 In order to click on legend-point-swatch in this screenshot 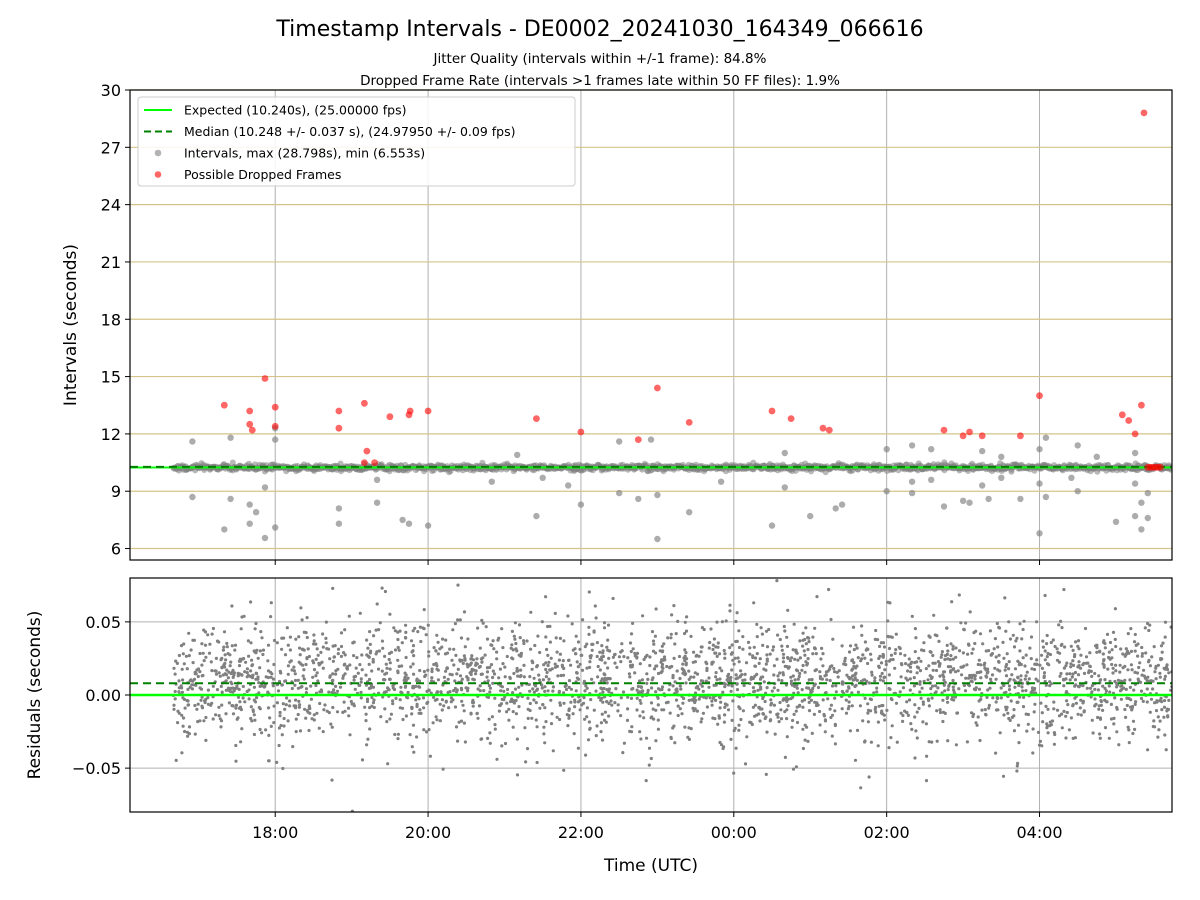, I will do `click(158, 174)`.